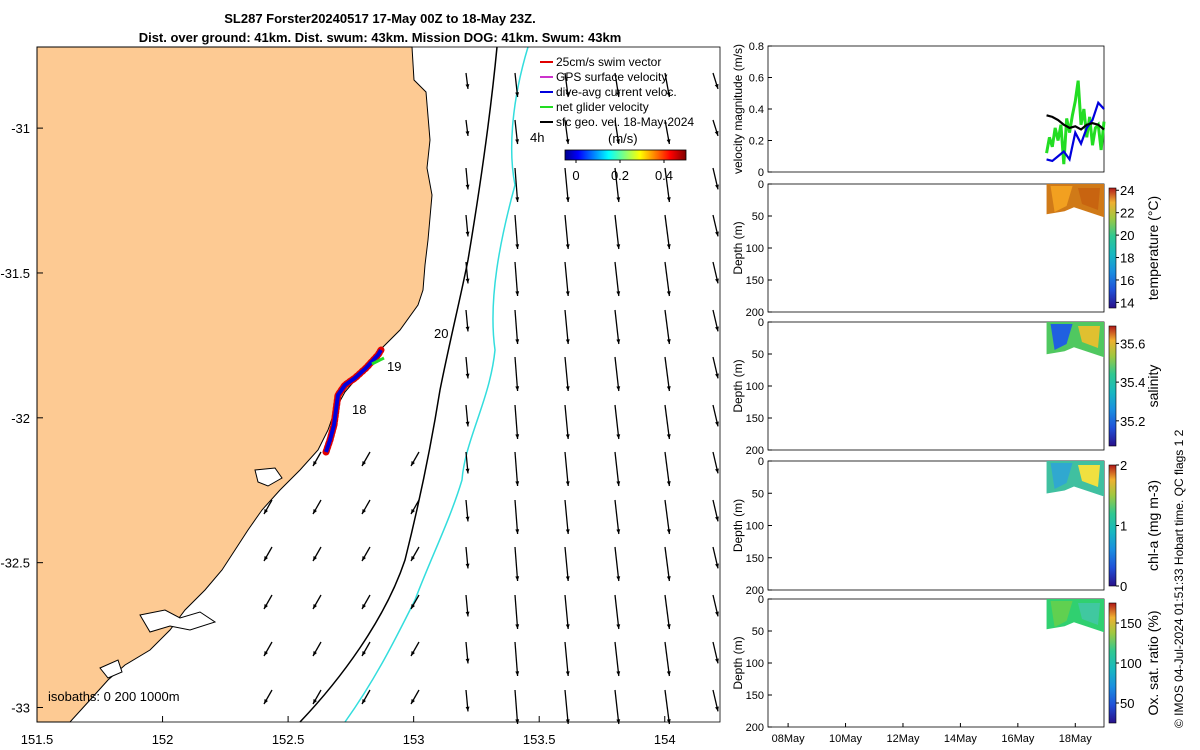 This screenshot has width=1200, height=750. Describe the element at coordinates (20, 128) in the screenshot. I see `map-y-tick-label: -31` at that location.